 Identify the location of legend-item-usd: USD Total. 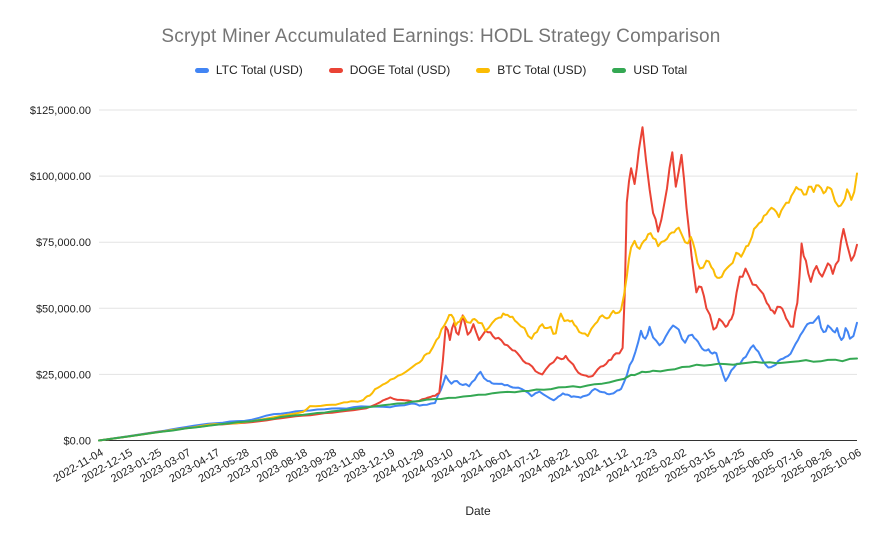
(649, 70).